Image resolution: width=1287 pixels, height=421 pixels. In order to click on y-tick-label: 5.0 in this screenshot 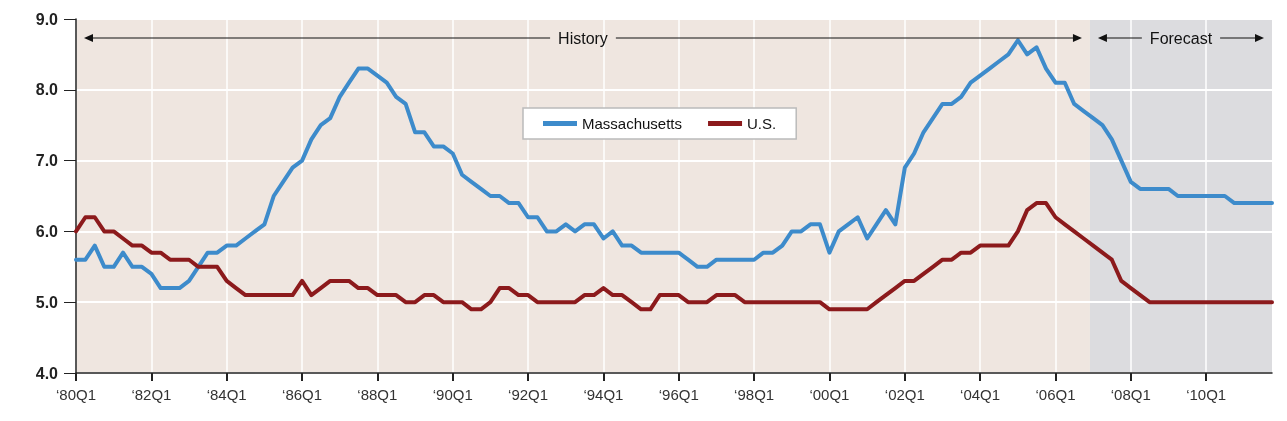, I will do `click(47, 302)`.